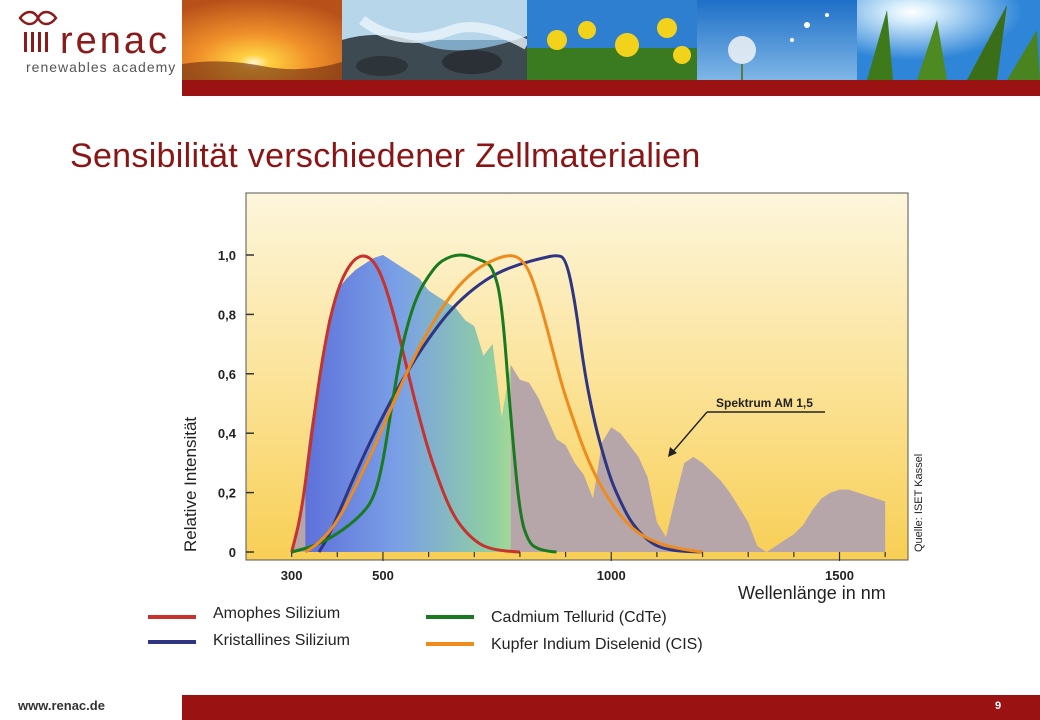  I want to click on y-tick-label: 0, so click(232, 552).